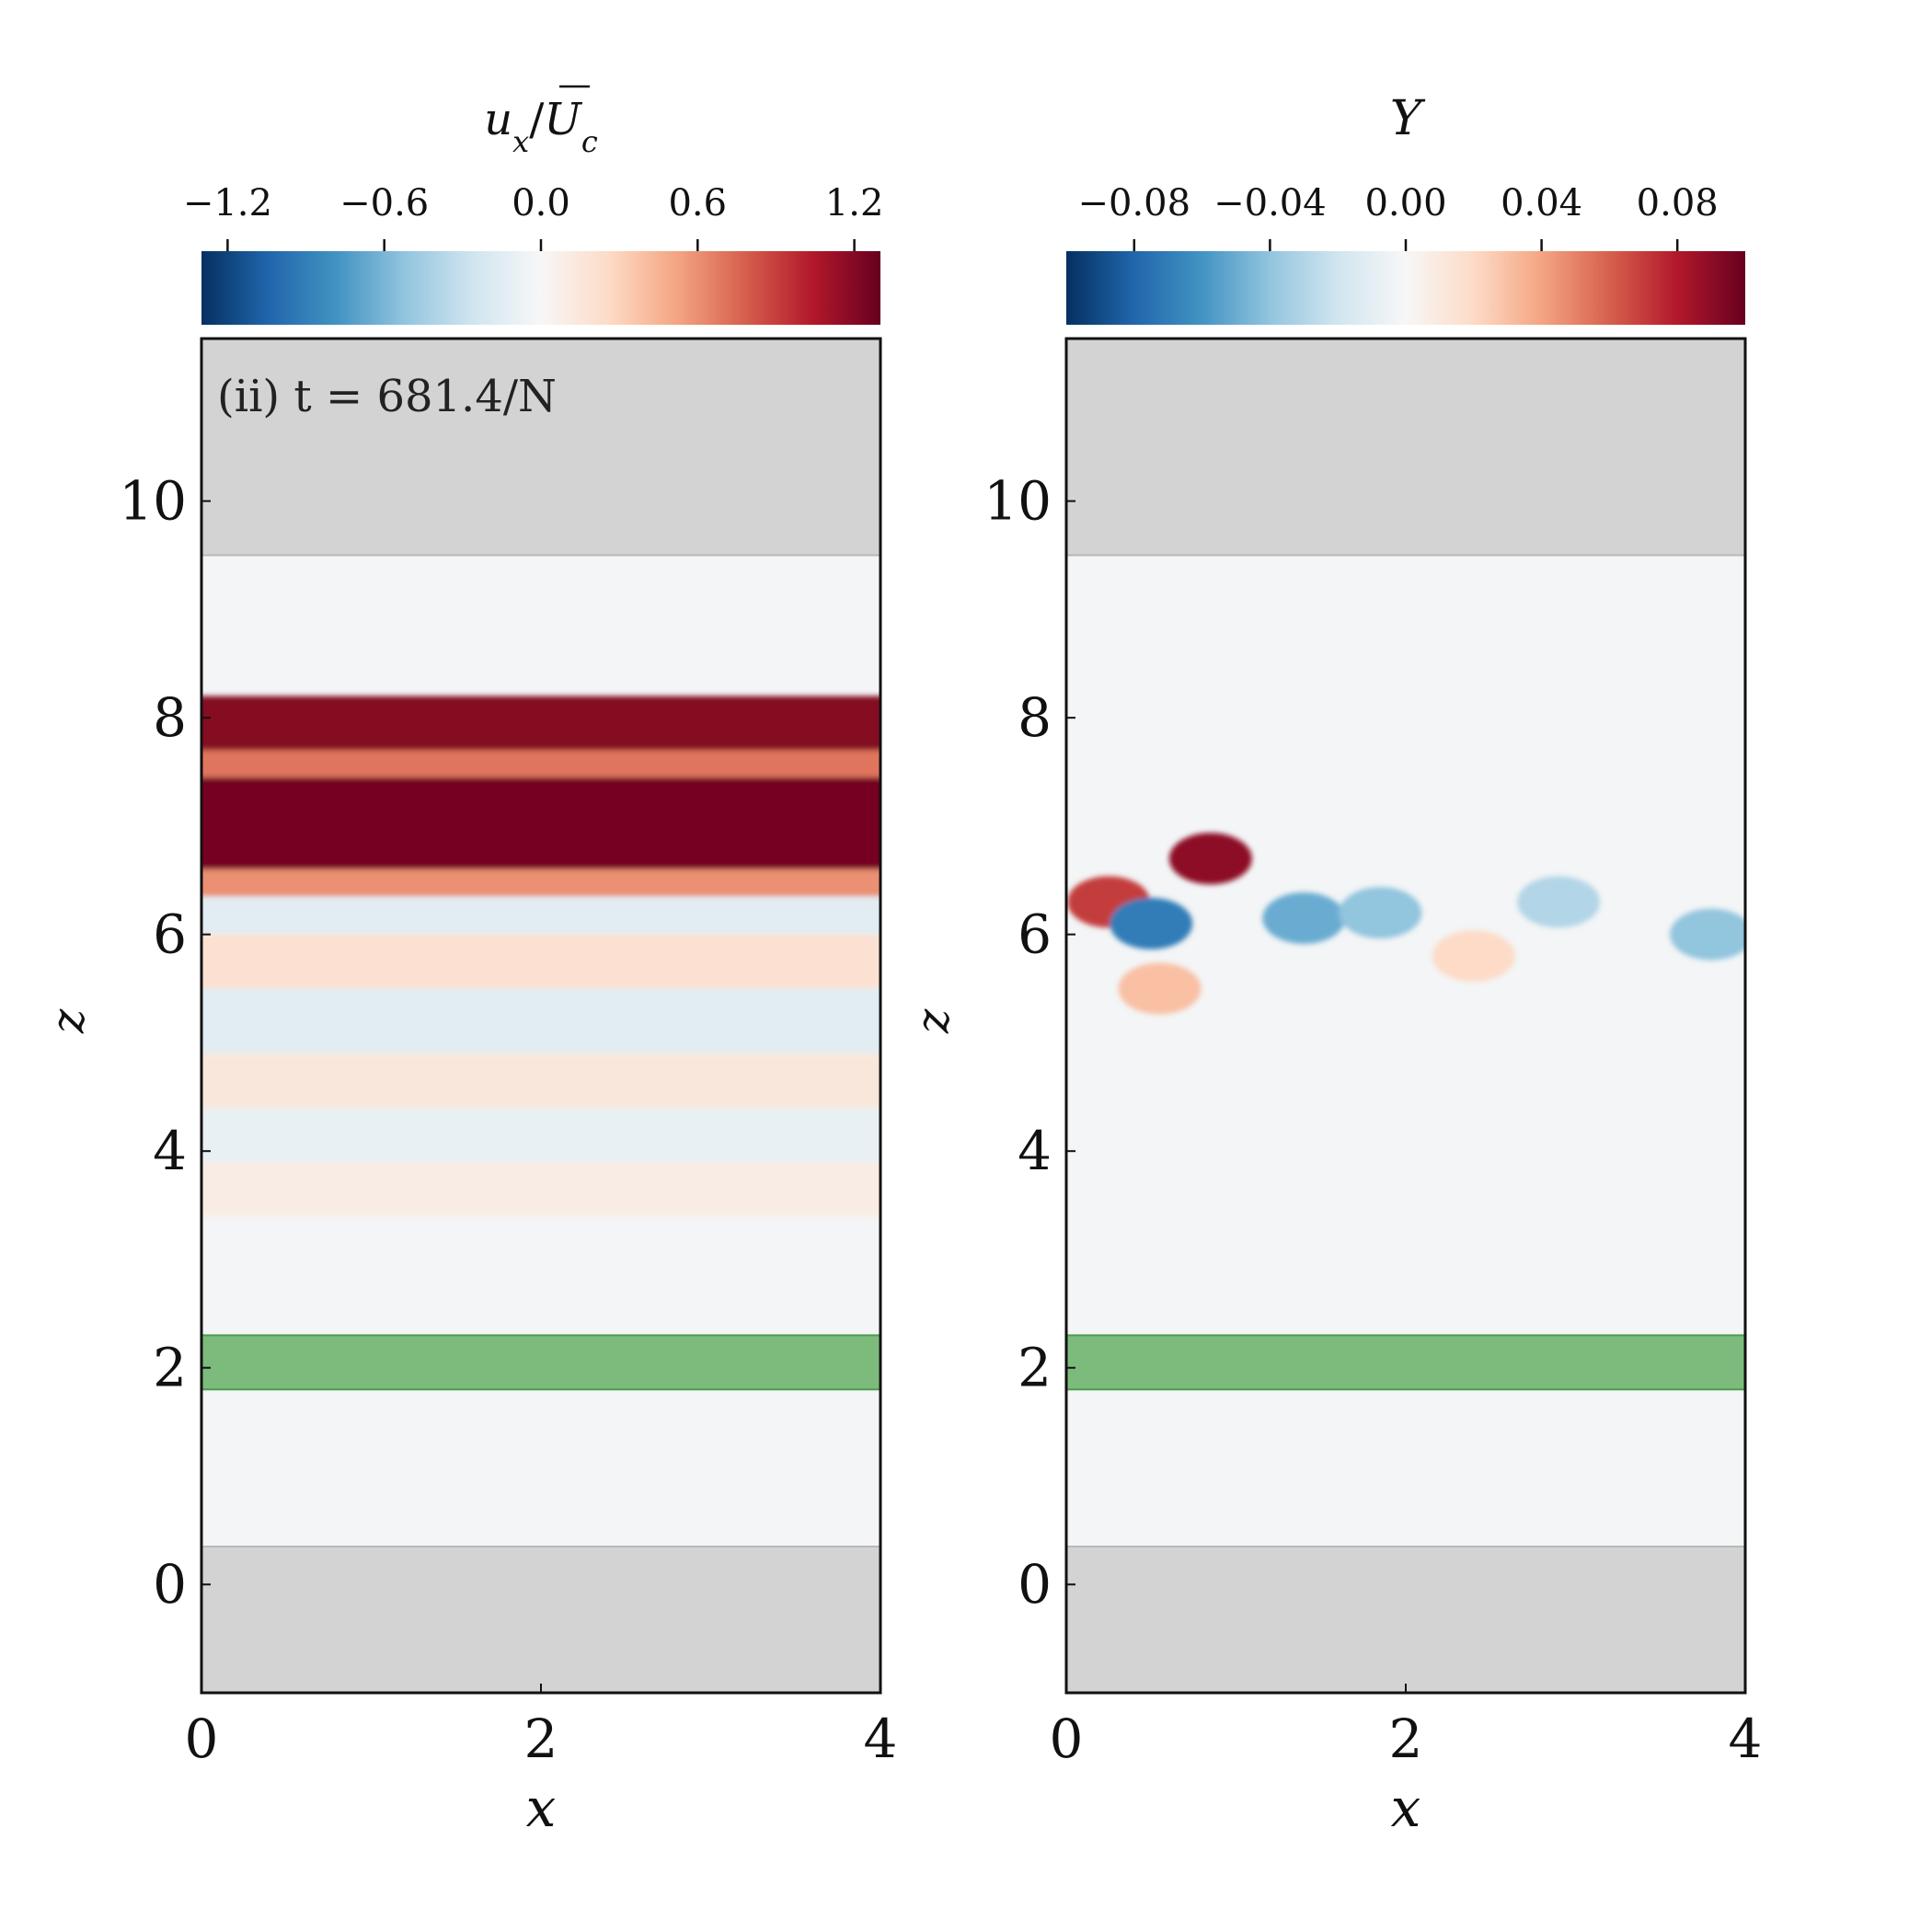  What do you see at coordinates (170, 1151) in the screenshot?
I see `left-ytick-label: 4` at bounding box center [170, 1151].